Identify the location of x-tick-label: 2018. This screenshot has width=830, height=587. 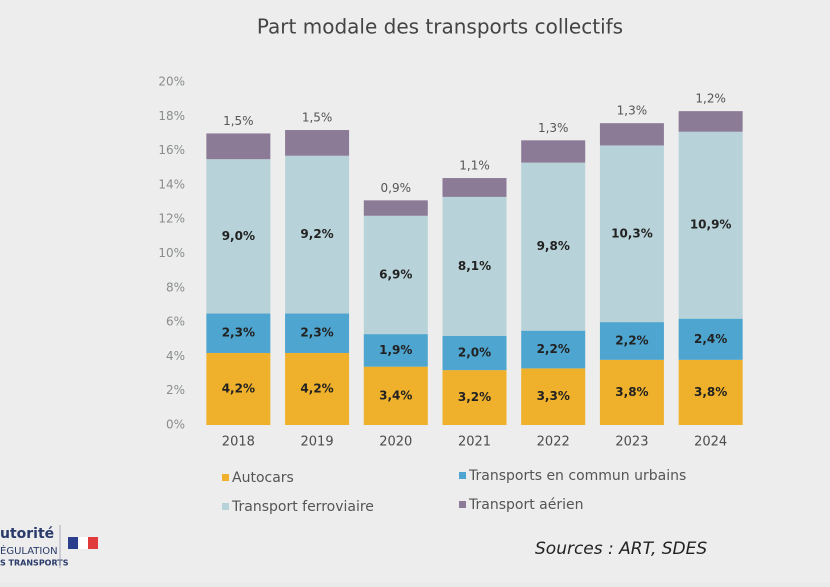
(238, 442).